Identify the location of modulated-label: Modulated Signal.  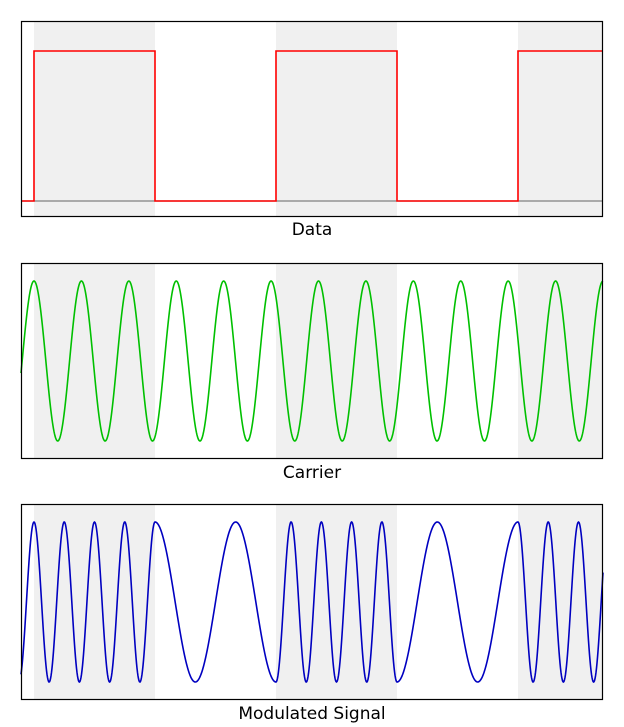
(312, 714).